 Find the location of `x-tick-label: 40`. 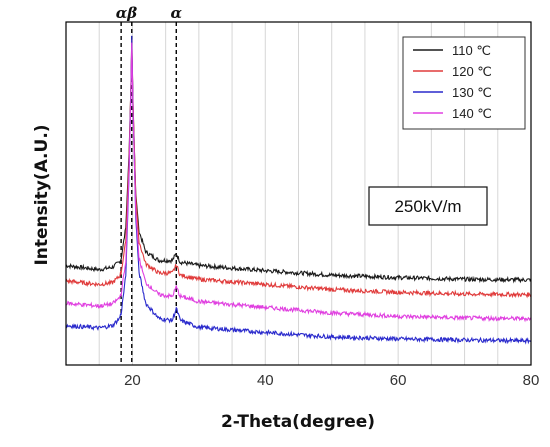

x-tick-label: 40 is located at coordinates (265, 380).